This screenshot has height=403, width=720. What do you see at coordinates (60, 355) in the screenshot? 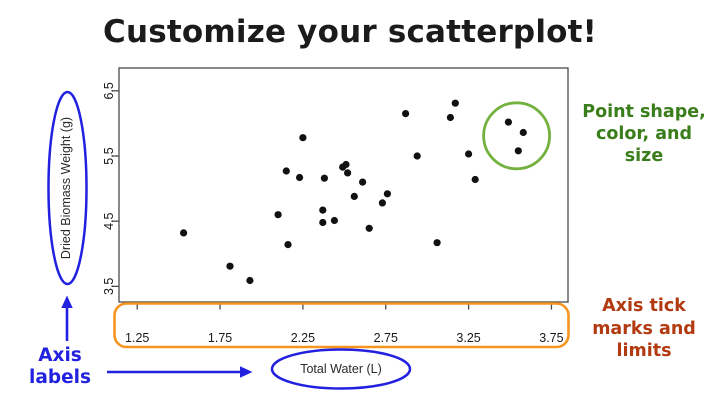
I see `annotation-axis-labels-line: Axis` at bounding box center [60, 355].